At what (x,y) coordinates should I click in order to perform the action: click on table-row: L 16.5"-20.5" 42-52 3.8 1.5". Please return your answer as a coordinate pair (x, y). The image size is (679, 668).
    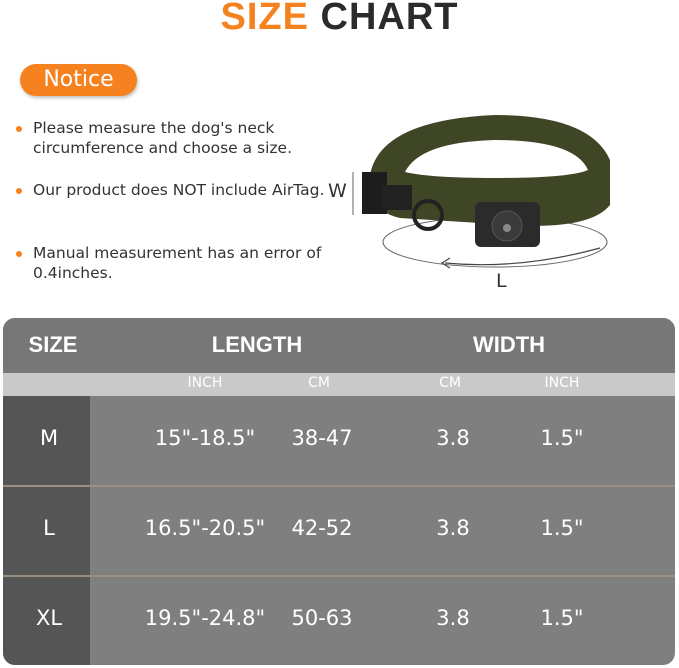
    Looking at the image, I should click on (339, 531).